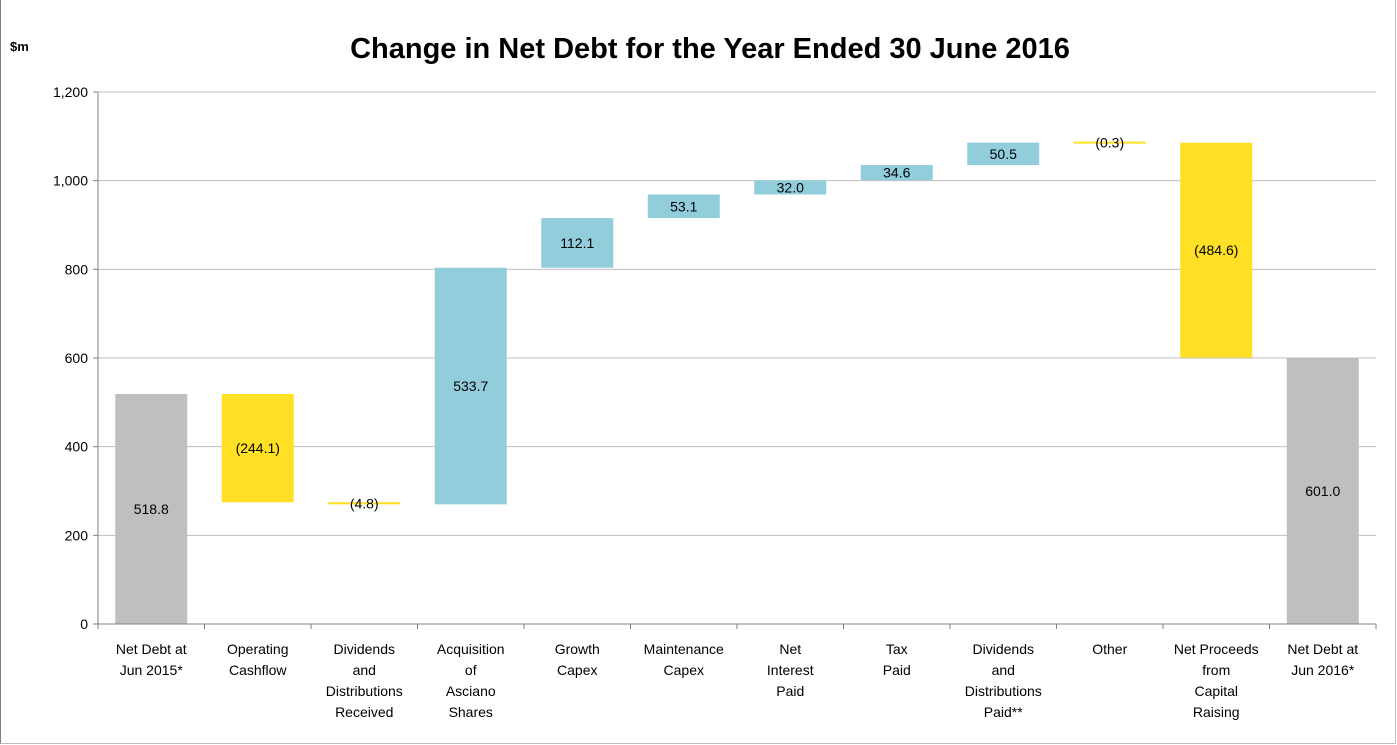  Describe the element at coordinates (1322, 659) in the screenshot. I see `x-tick-label: Net Debt at Jun 2016*` at that location.